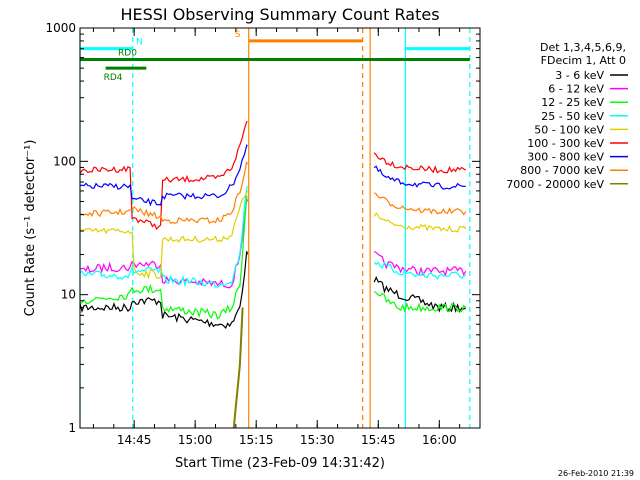 The width and height of the screenshot is (640, 480). What do you see at coordinates (596, 473) in the screenshot?
I see `footer-timestamp: 26-Feb-2010 21:39` at bounding box center [596, 473].